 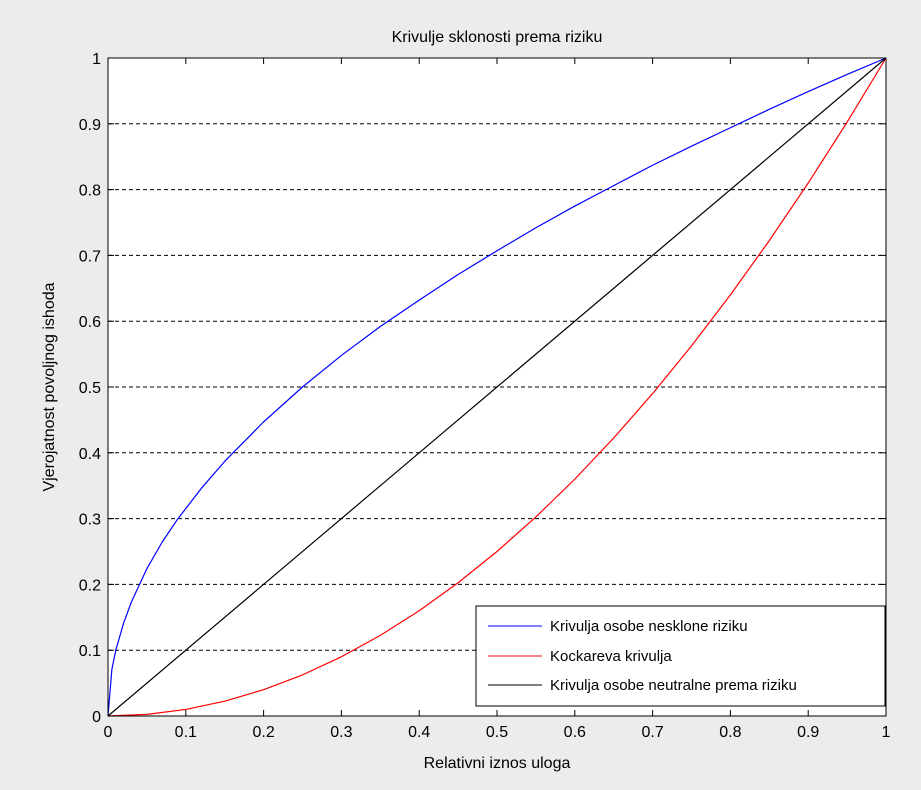 What do you see at coordinates (730, 732) in the screenshot?
I see `x-tick-label-8: 0.8` at bounding box center [730, 732].